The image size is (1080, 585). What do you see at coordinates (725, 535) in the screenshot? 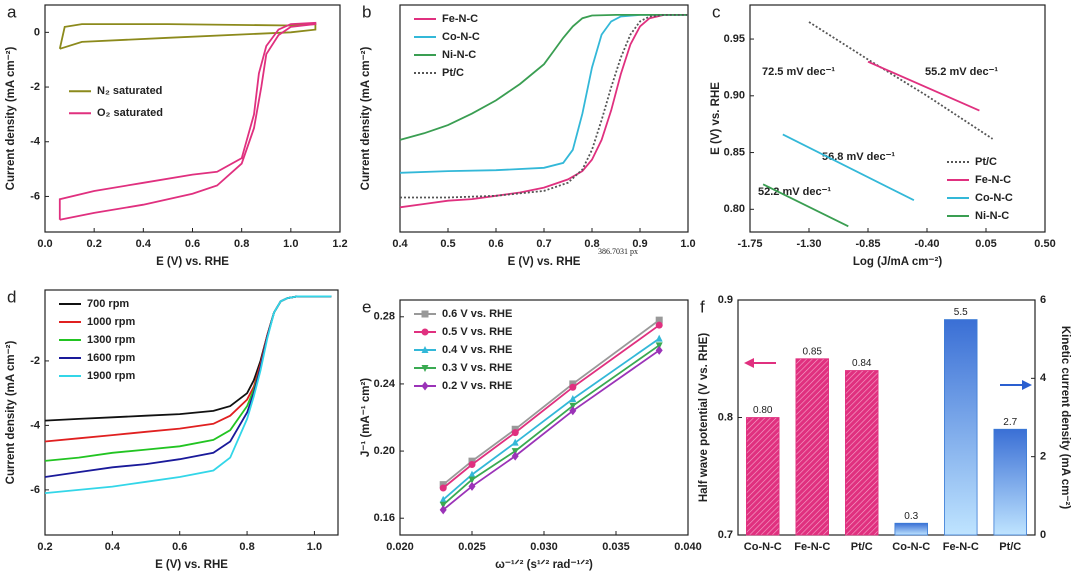
I see `y-tick-label: 0.7` at bounding box center [725, 535].